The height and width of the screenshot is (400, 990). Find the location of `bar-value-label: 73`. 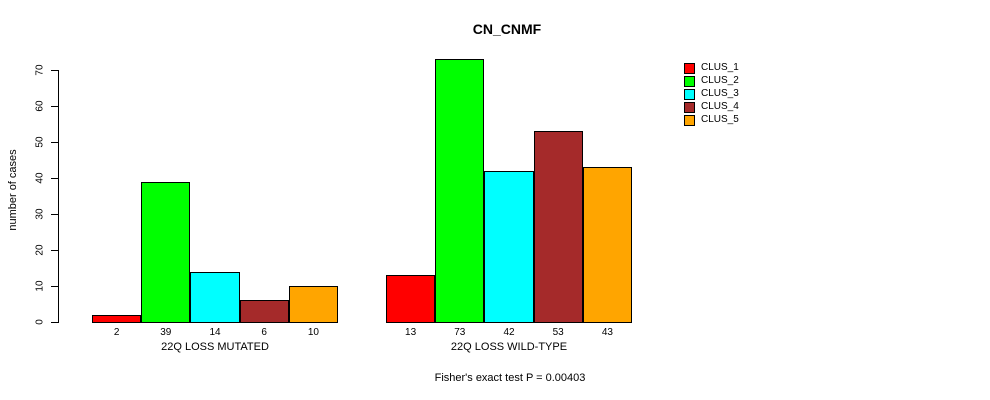

bar-value-label: 73 is located at coordinates (460, 332).